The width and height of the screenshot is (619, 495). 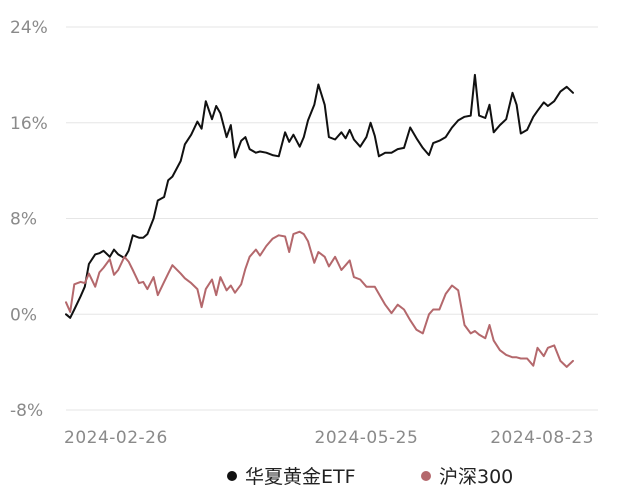 I want to click on x-tick-label: 2024-08-23, so click(x=542, y=438).